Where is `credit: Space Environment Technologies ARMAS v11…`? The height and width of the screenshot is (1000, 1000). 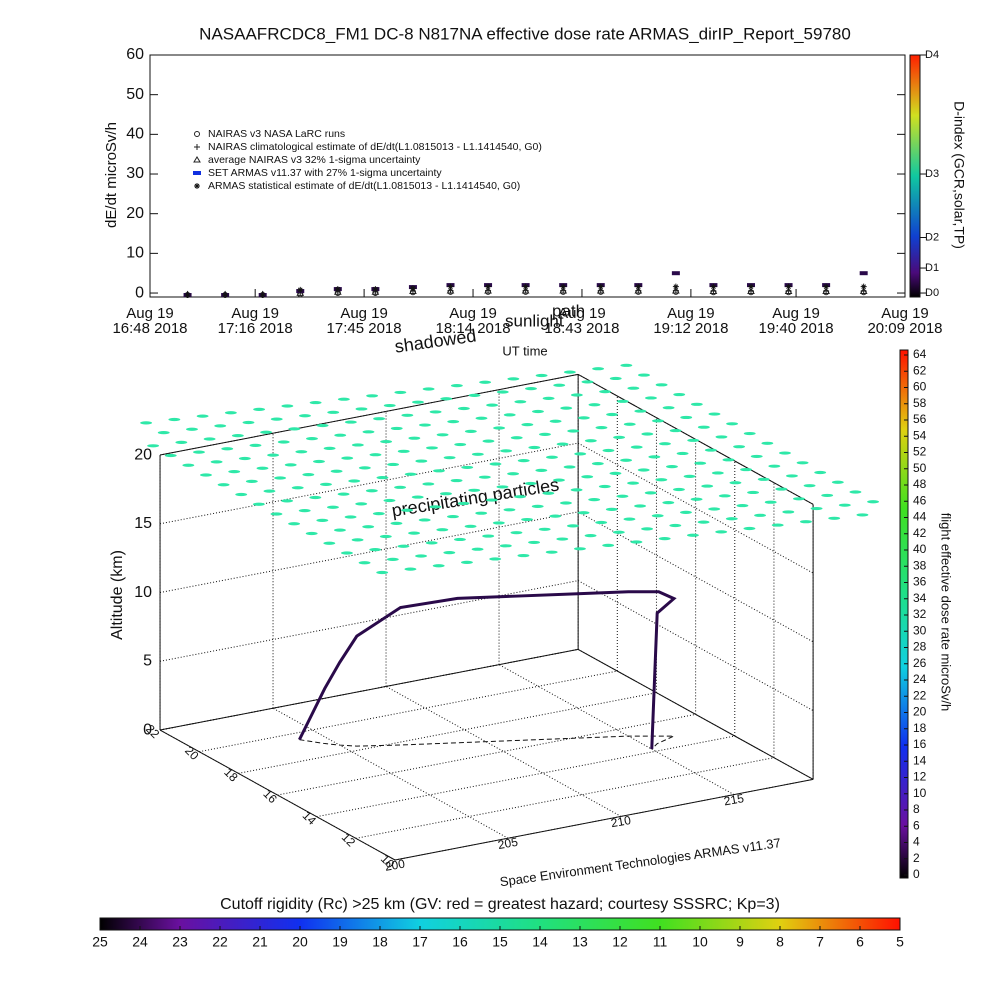 credit: Space Environment Technologies ARMAS v11… is located at coordinates (640, 862).